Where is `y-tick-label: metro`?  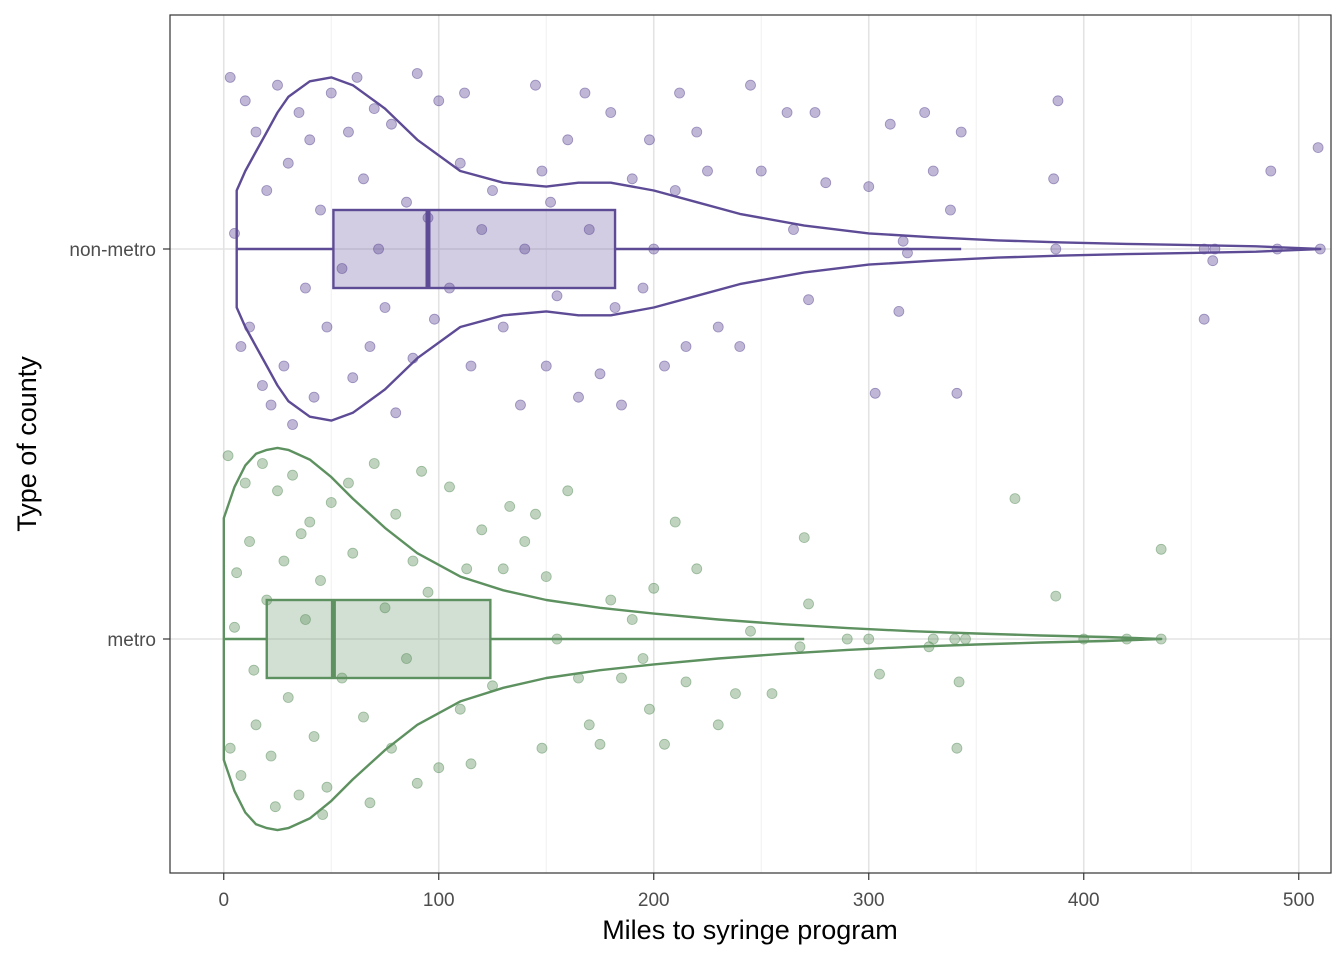
y-tick-label: metro is located at coordinates (131, 640).